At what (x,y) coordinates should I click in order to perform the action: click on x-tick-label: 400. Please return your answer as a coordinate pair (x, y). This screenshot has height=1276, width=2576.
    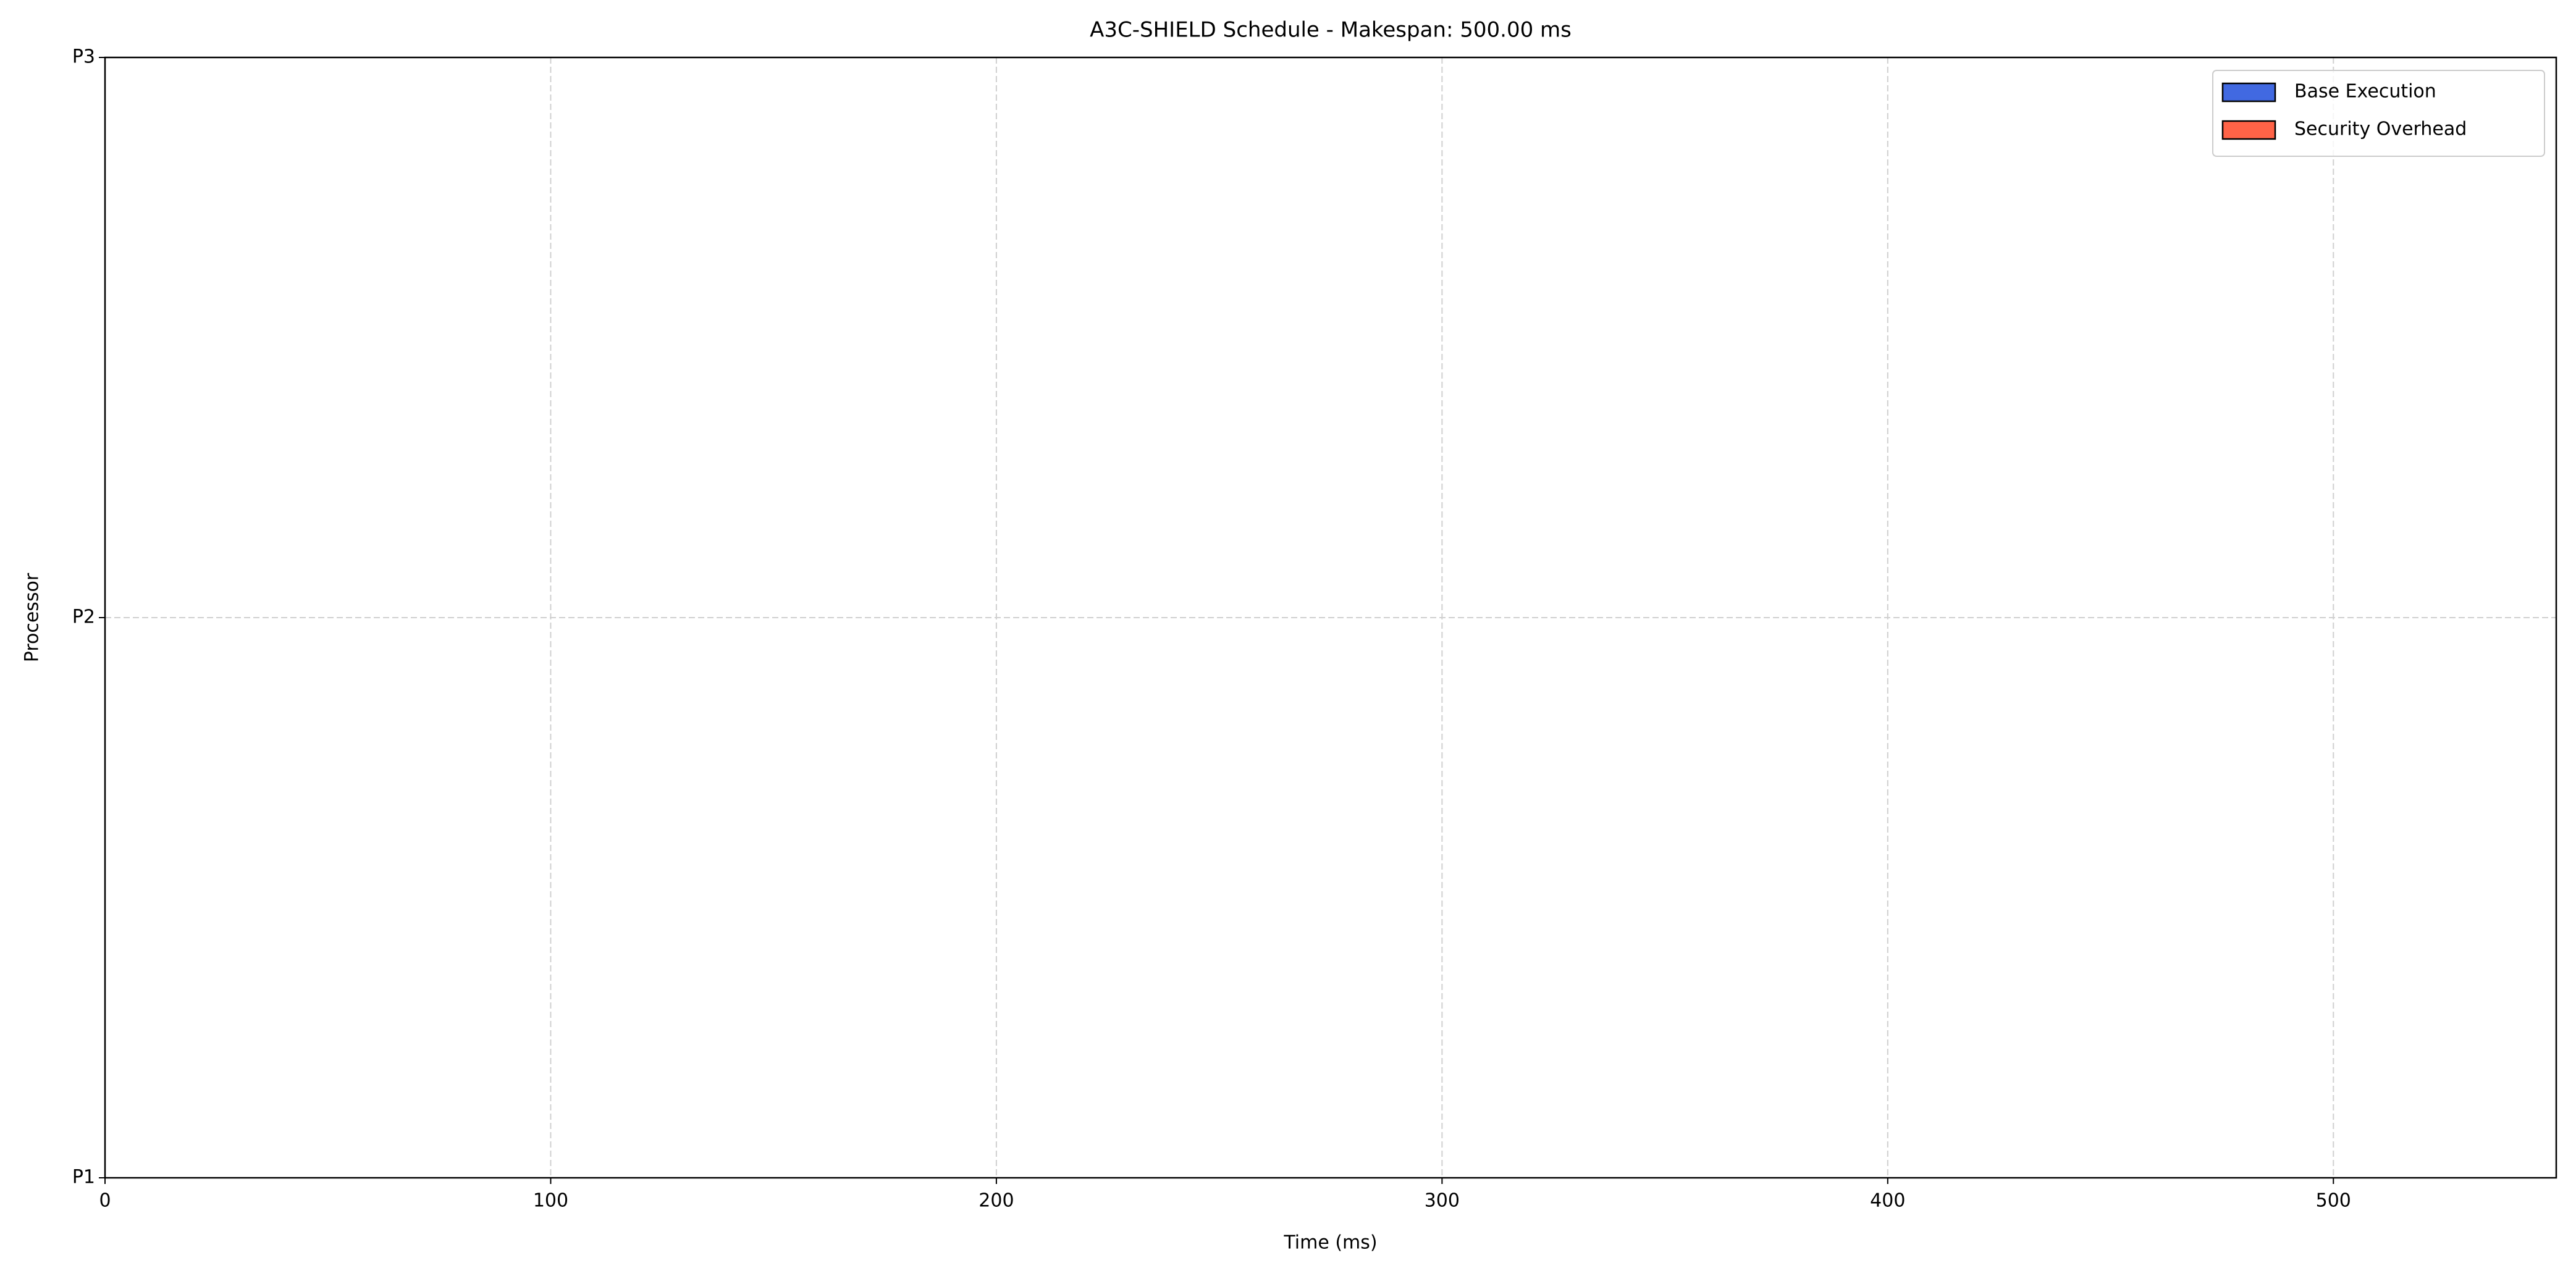
    Looking at the image, I should click on (1887, 1201).